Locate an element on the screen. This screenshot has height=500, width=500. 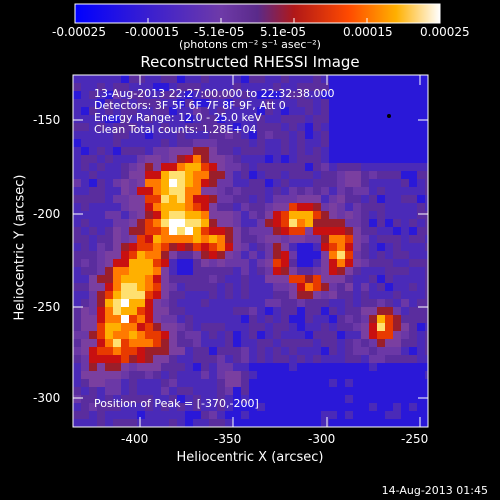
x-tick-label: -400 is located at coordinates (135, 439).